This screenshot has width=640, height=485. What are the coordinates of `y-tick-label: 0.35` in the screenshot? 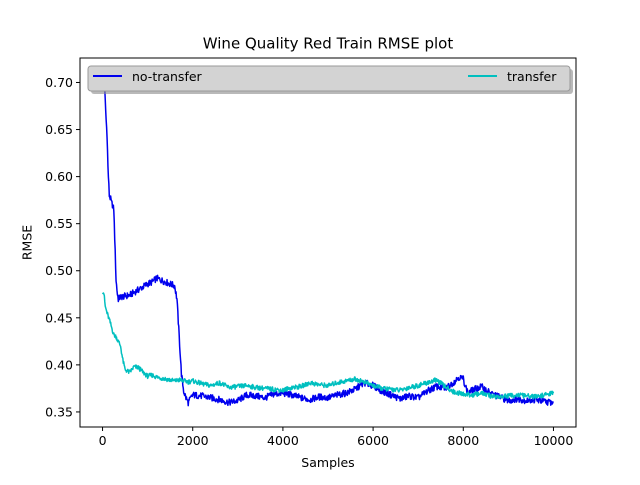 It's located at (59, 411).